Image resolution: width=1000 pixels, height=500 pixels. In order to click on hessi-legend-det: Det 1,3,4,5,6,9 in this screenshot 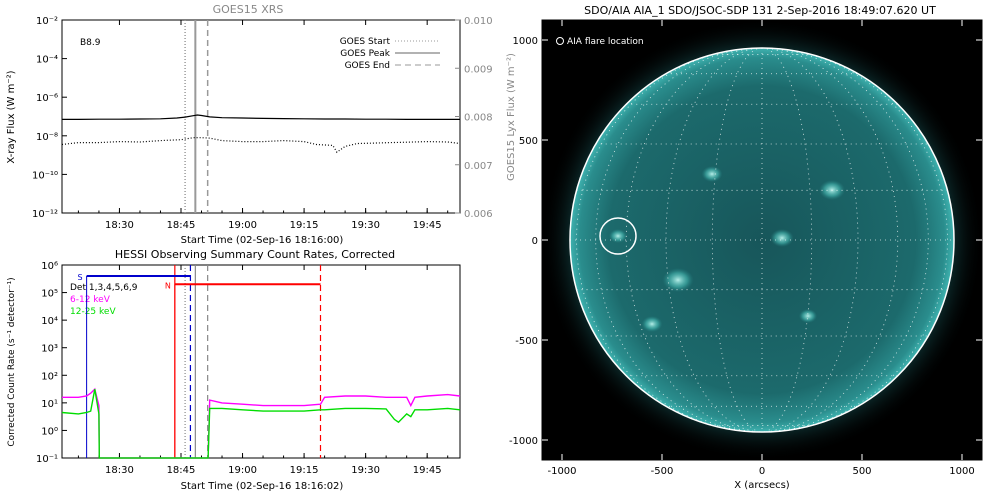, I will do `click(104, 288)`.